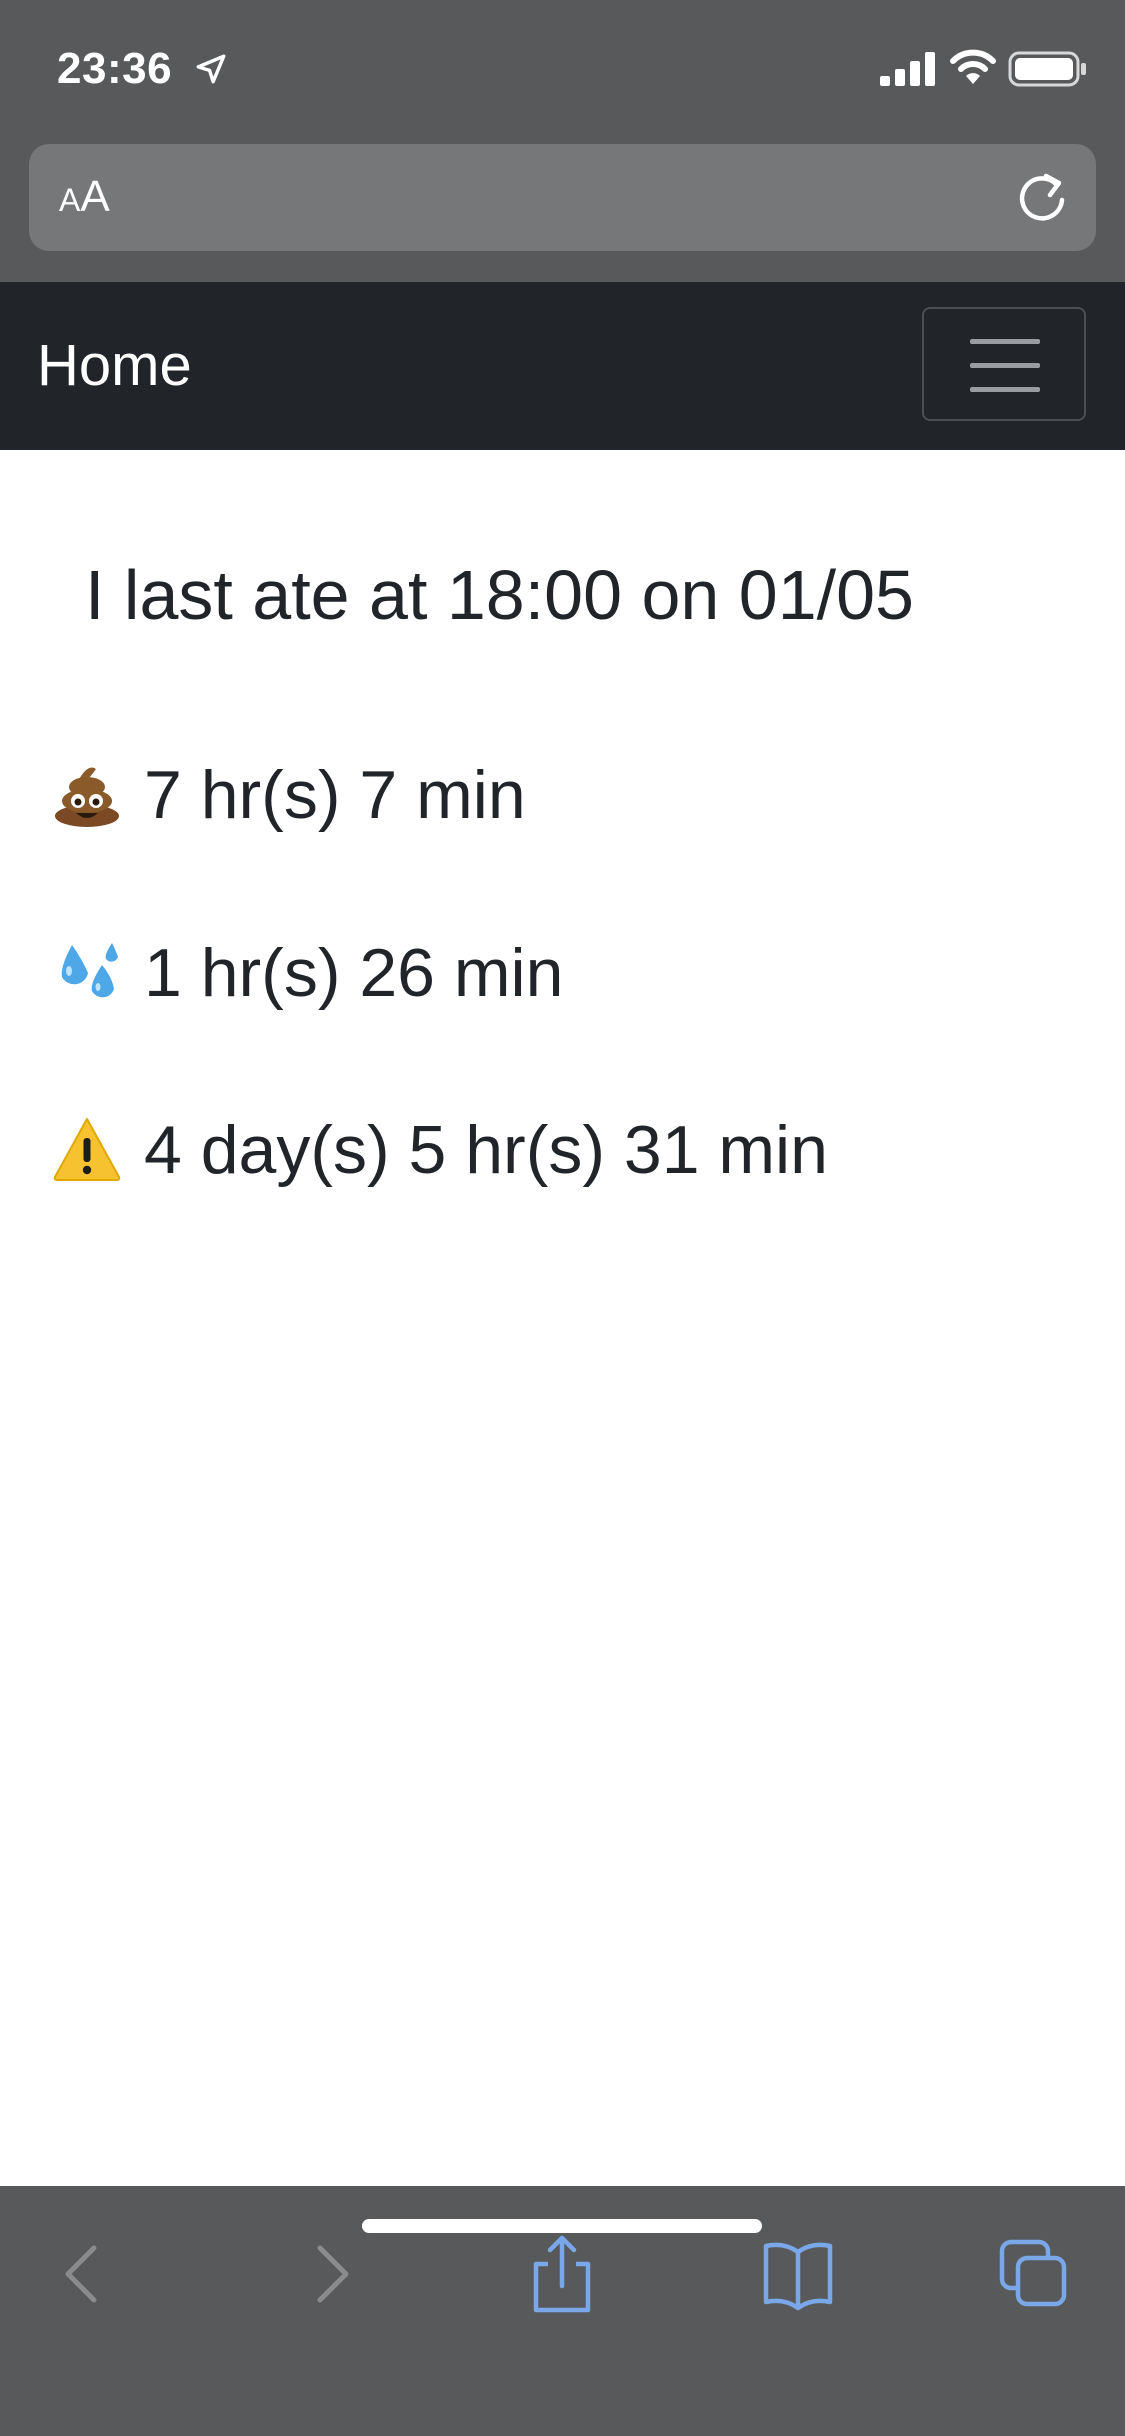  I want to click on address-bar: AA, so click(562, 197).